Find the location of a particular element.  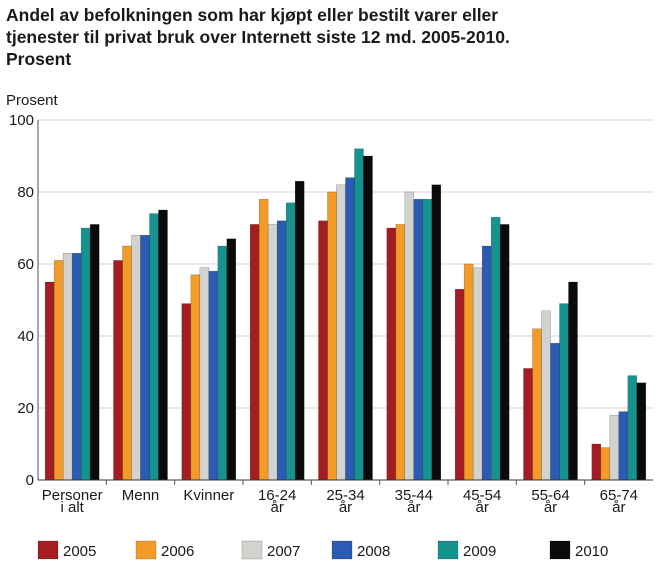

x-tick-label: i alt is located at coordinates (72, 507).